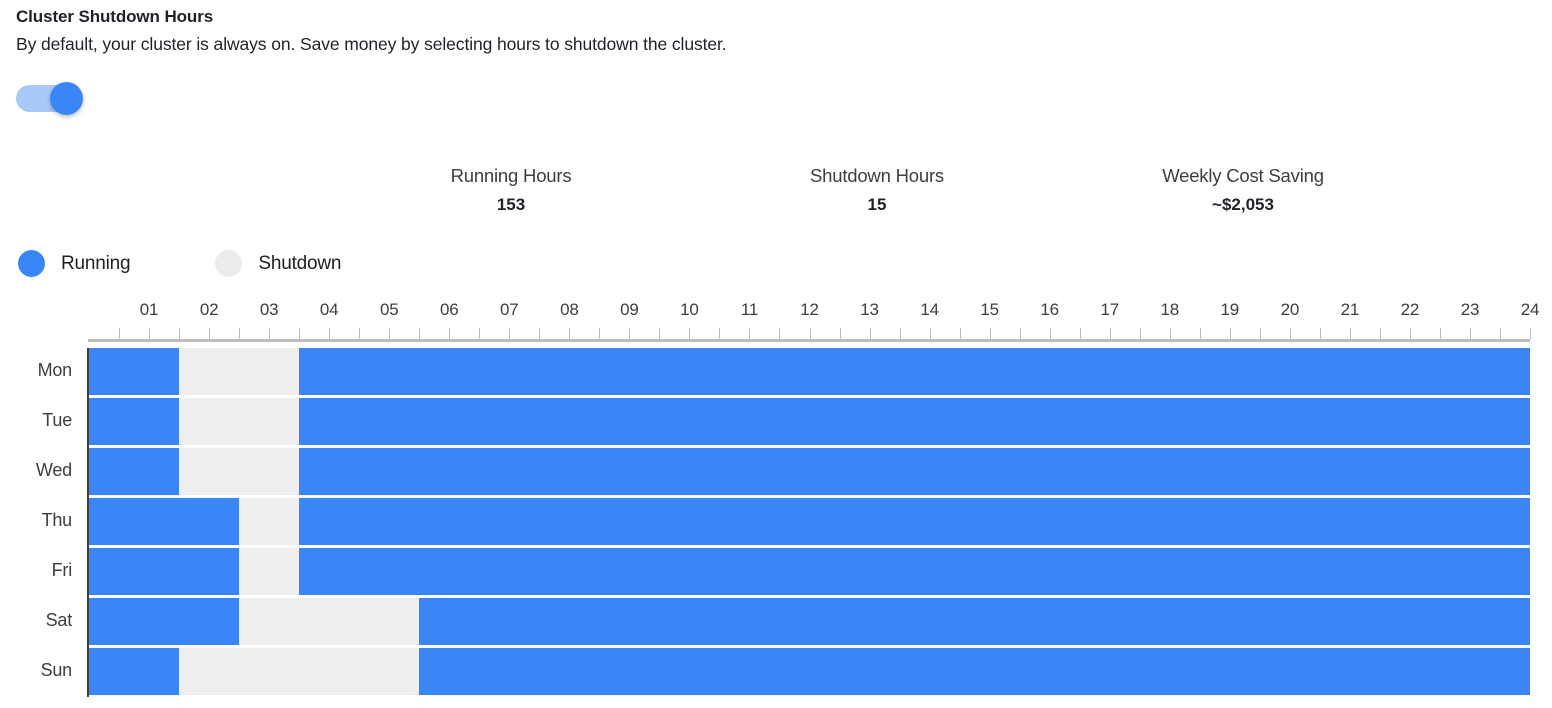 The height and width of the screenshot is (708, 1552). Describe the element at coordinates (88, 522) in the screenshot. I see `y-axis-line` at that location.